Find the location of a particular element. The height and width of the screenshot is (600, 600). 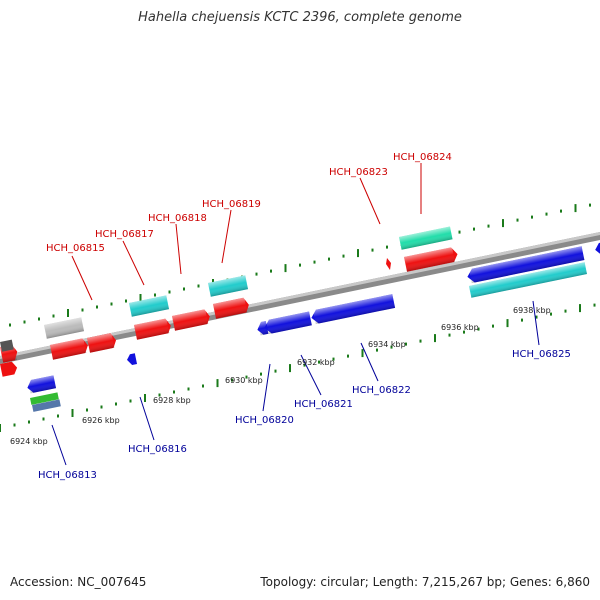

kbp-label: 6930 kbp is located at coordinates (244, 380).